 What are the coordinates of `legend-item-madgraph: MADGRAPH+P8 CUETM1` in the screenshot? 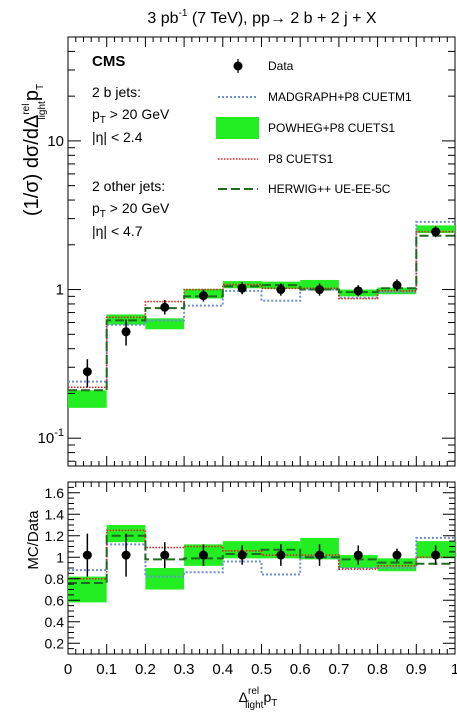 It's located at (315, 97).